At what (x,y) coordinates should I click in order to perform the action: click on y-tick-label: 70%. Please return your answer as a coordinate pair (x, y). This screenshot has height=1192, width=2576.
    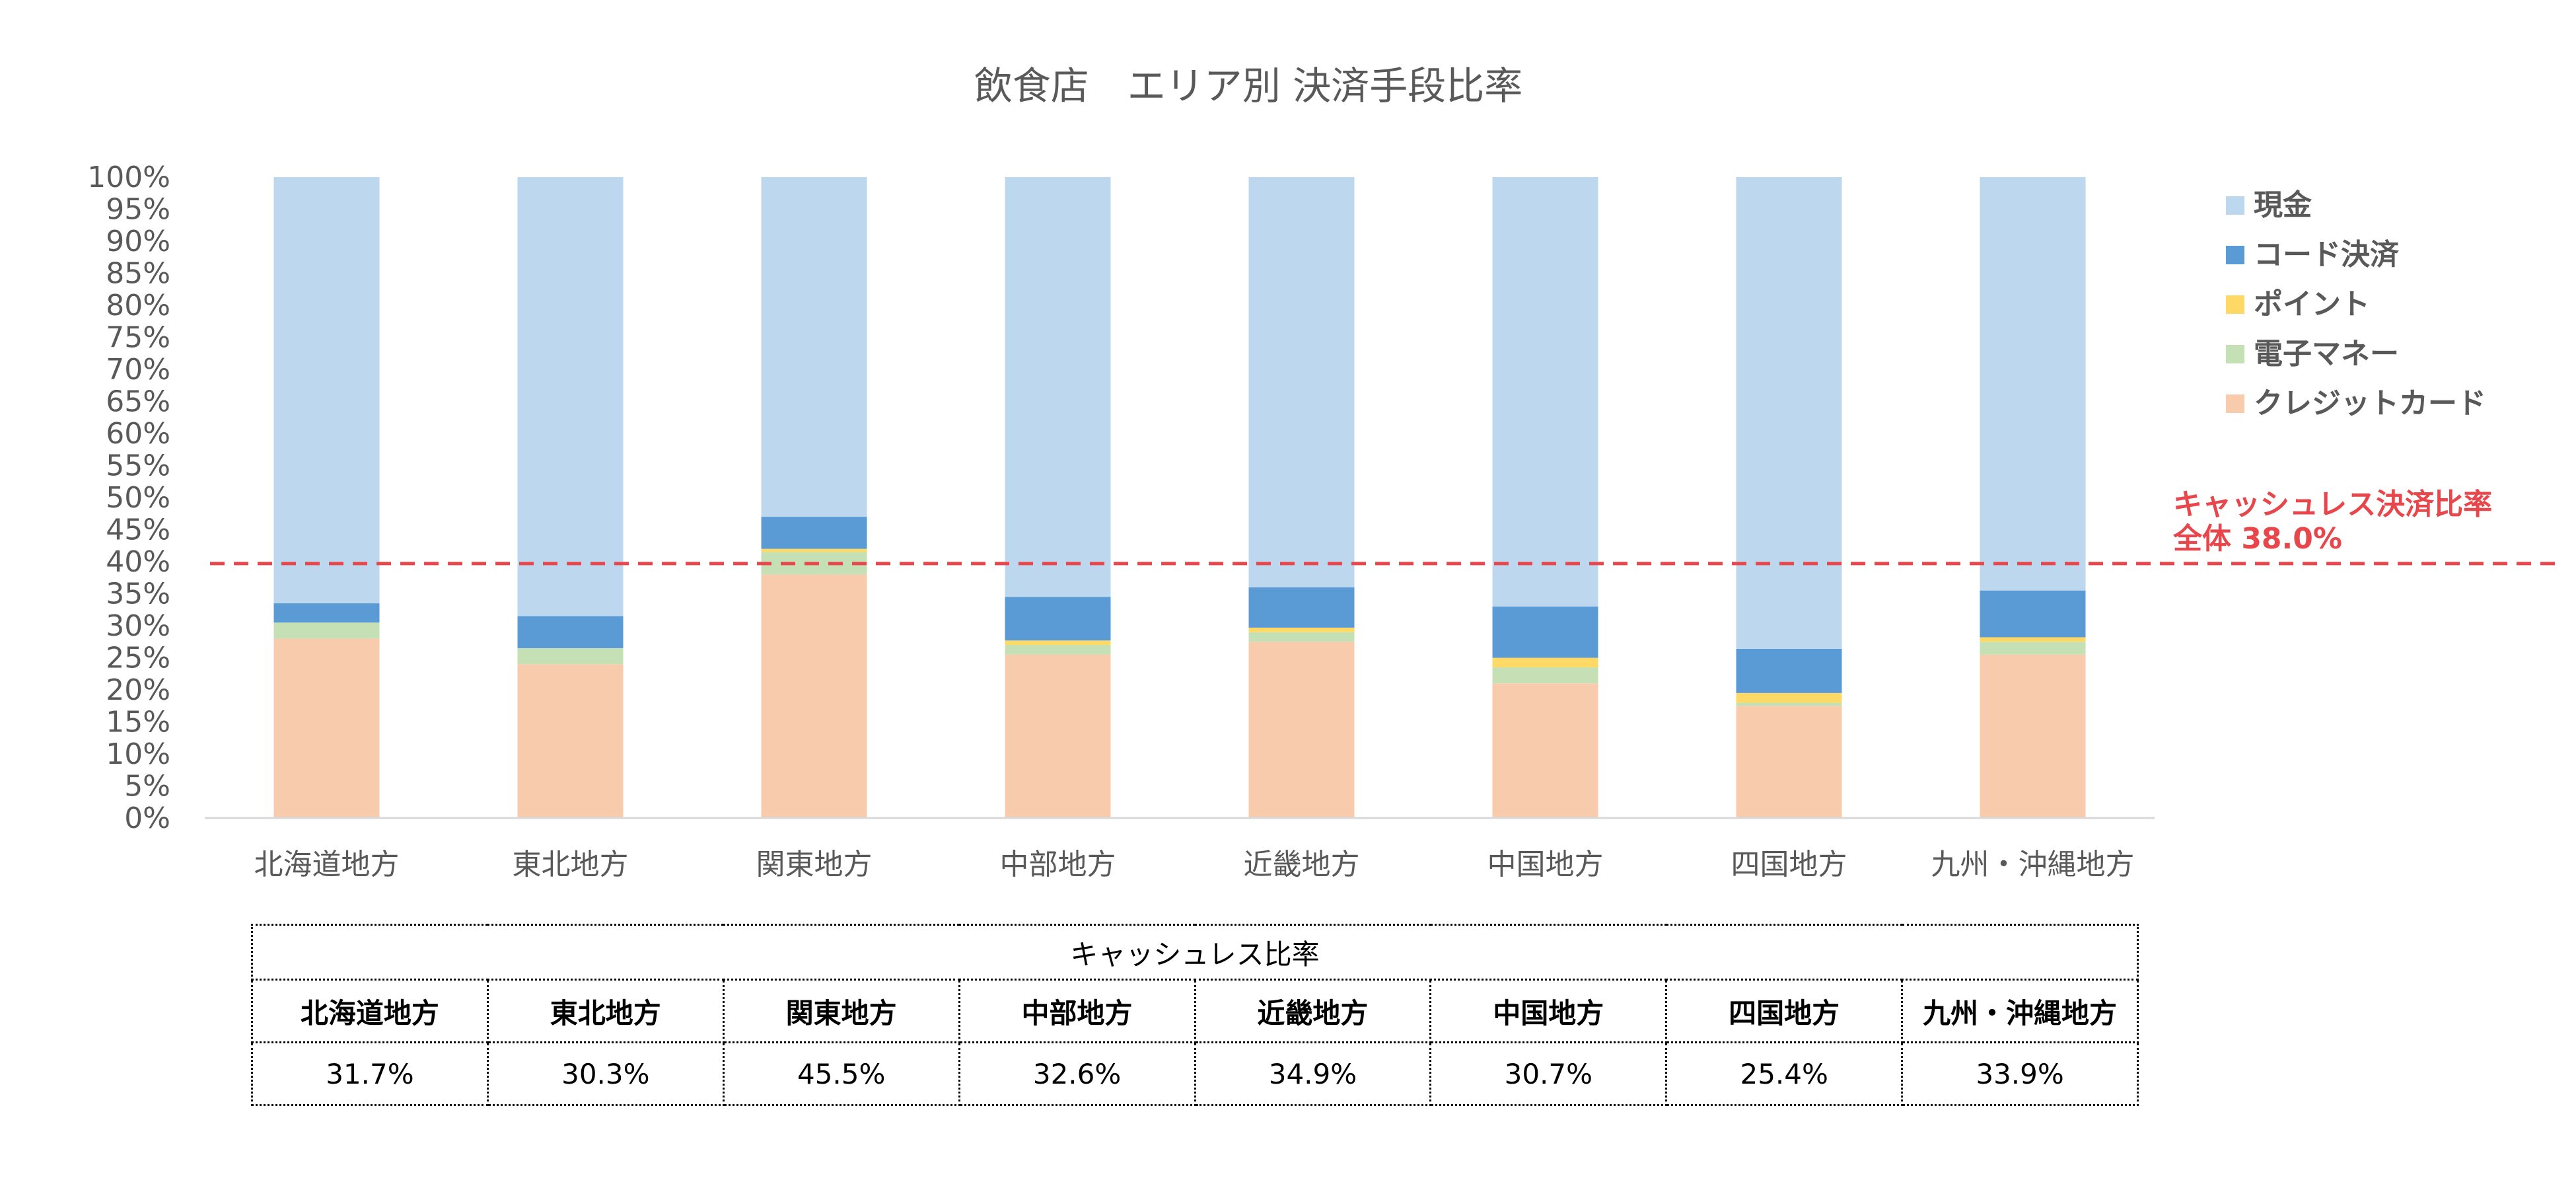
    Looking at the image, I should click on (138, 370).